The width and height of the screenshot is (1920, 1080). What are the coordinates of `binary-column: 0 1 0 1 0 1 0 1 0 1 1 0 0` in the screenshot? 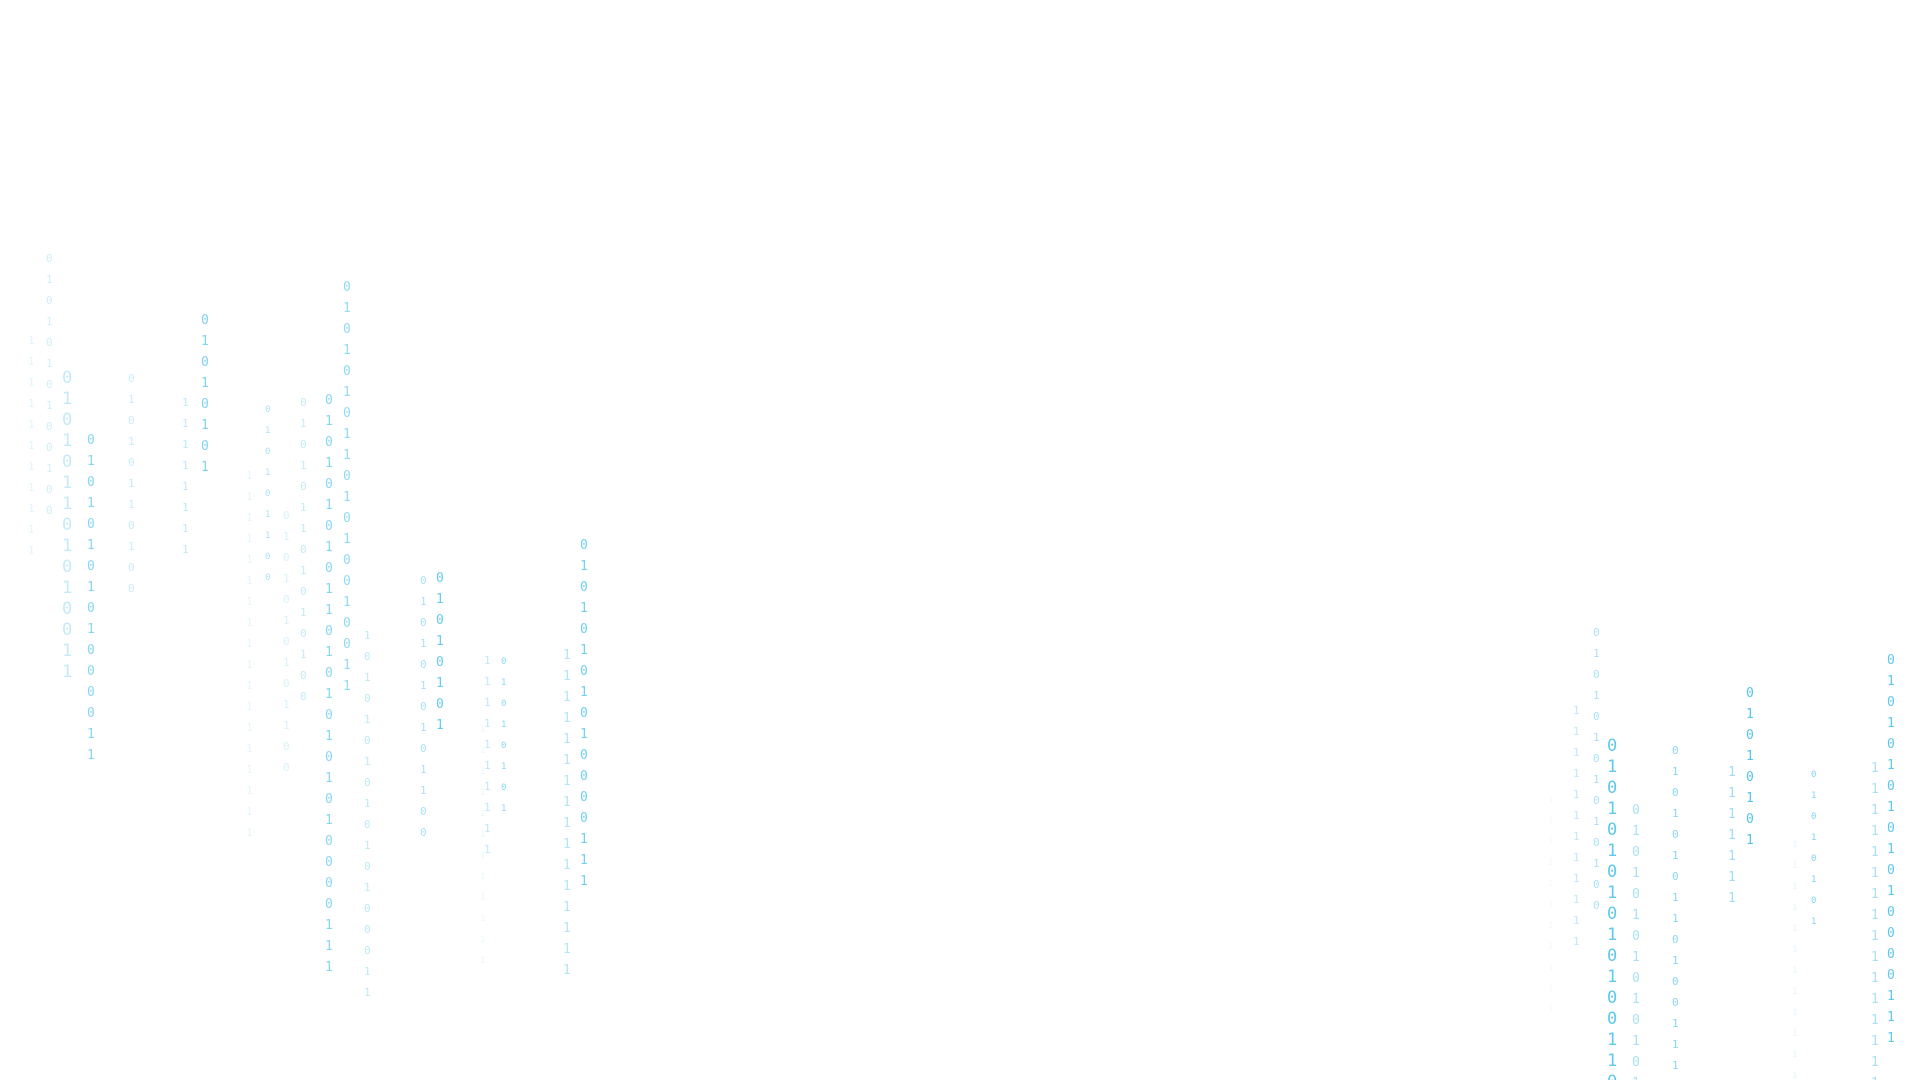 It's located at (286, 641).